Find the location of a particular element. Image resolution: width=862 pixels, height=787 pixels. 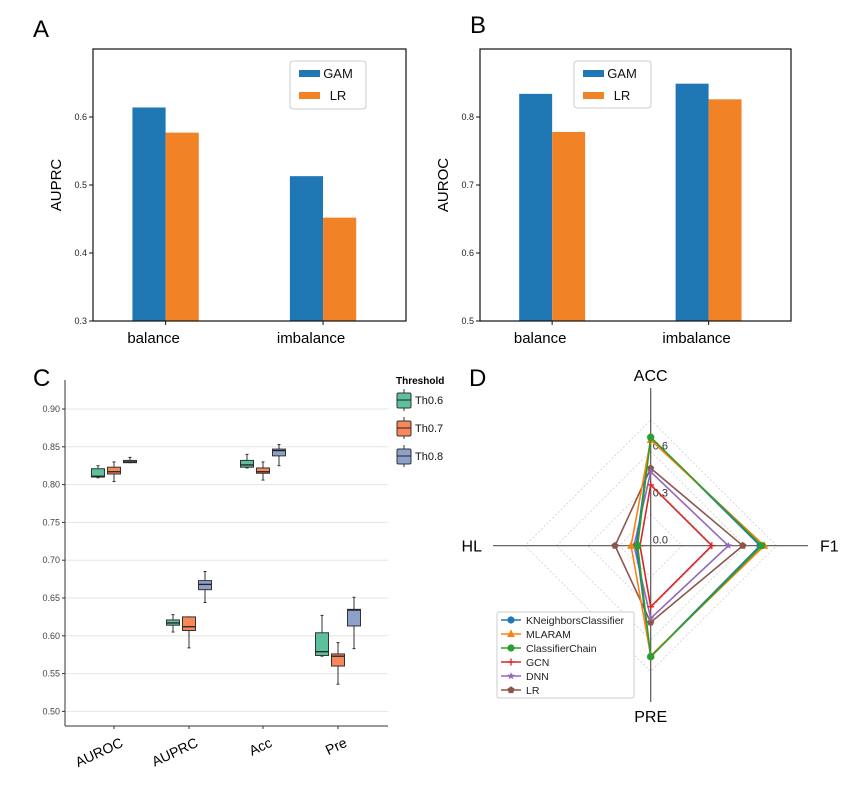

box-th07-auroc is located at coordinates (114, 472).